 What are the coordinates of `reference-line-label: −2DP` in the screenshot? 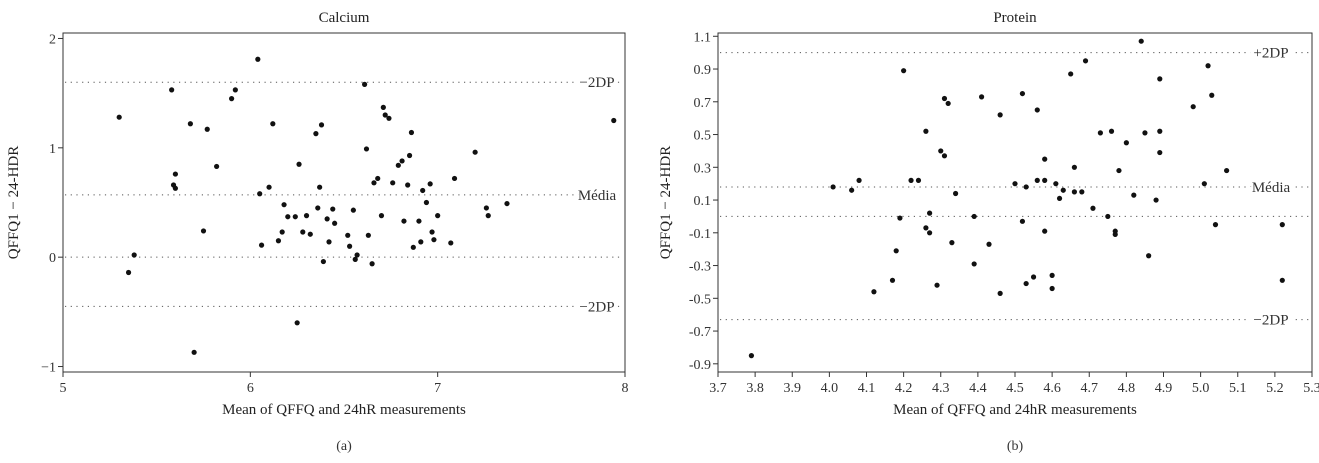 It's located at (596, 307).